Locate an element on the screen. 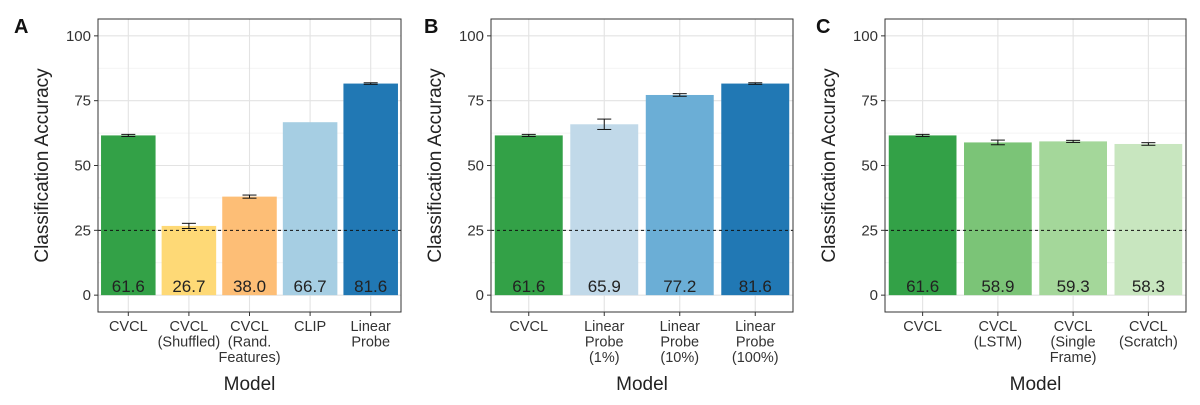 This screenshot has height=405, width=1200. panel-letter: A is located at coordinates (21, 27).